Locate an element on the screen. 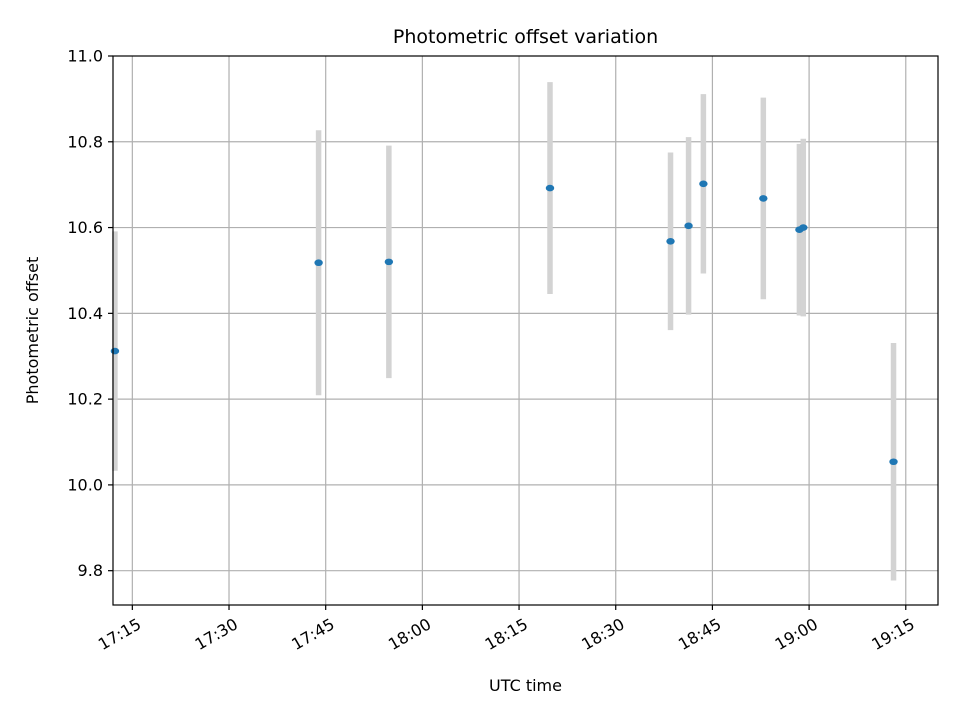 This screenshot has height=720, width=960. y-axis-ticks: 9.8 10.0 10.2 10.4 10.6 10.8 11.0 is located at coordinates (90, 313).